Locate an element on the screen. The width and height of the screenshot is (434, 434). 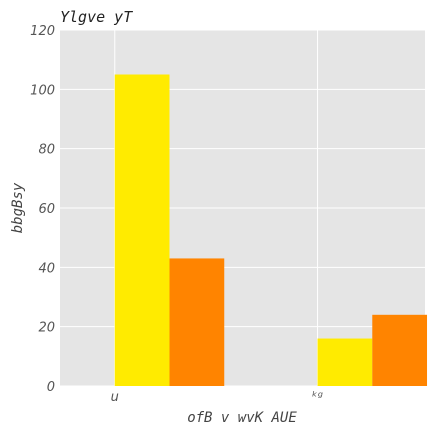
x-axis-label: ofB v wvK AUE is located at coordinates (242, 418).